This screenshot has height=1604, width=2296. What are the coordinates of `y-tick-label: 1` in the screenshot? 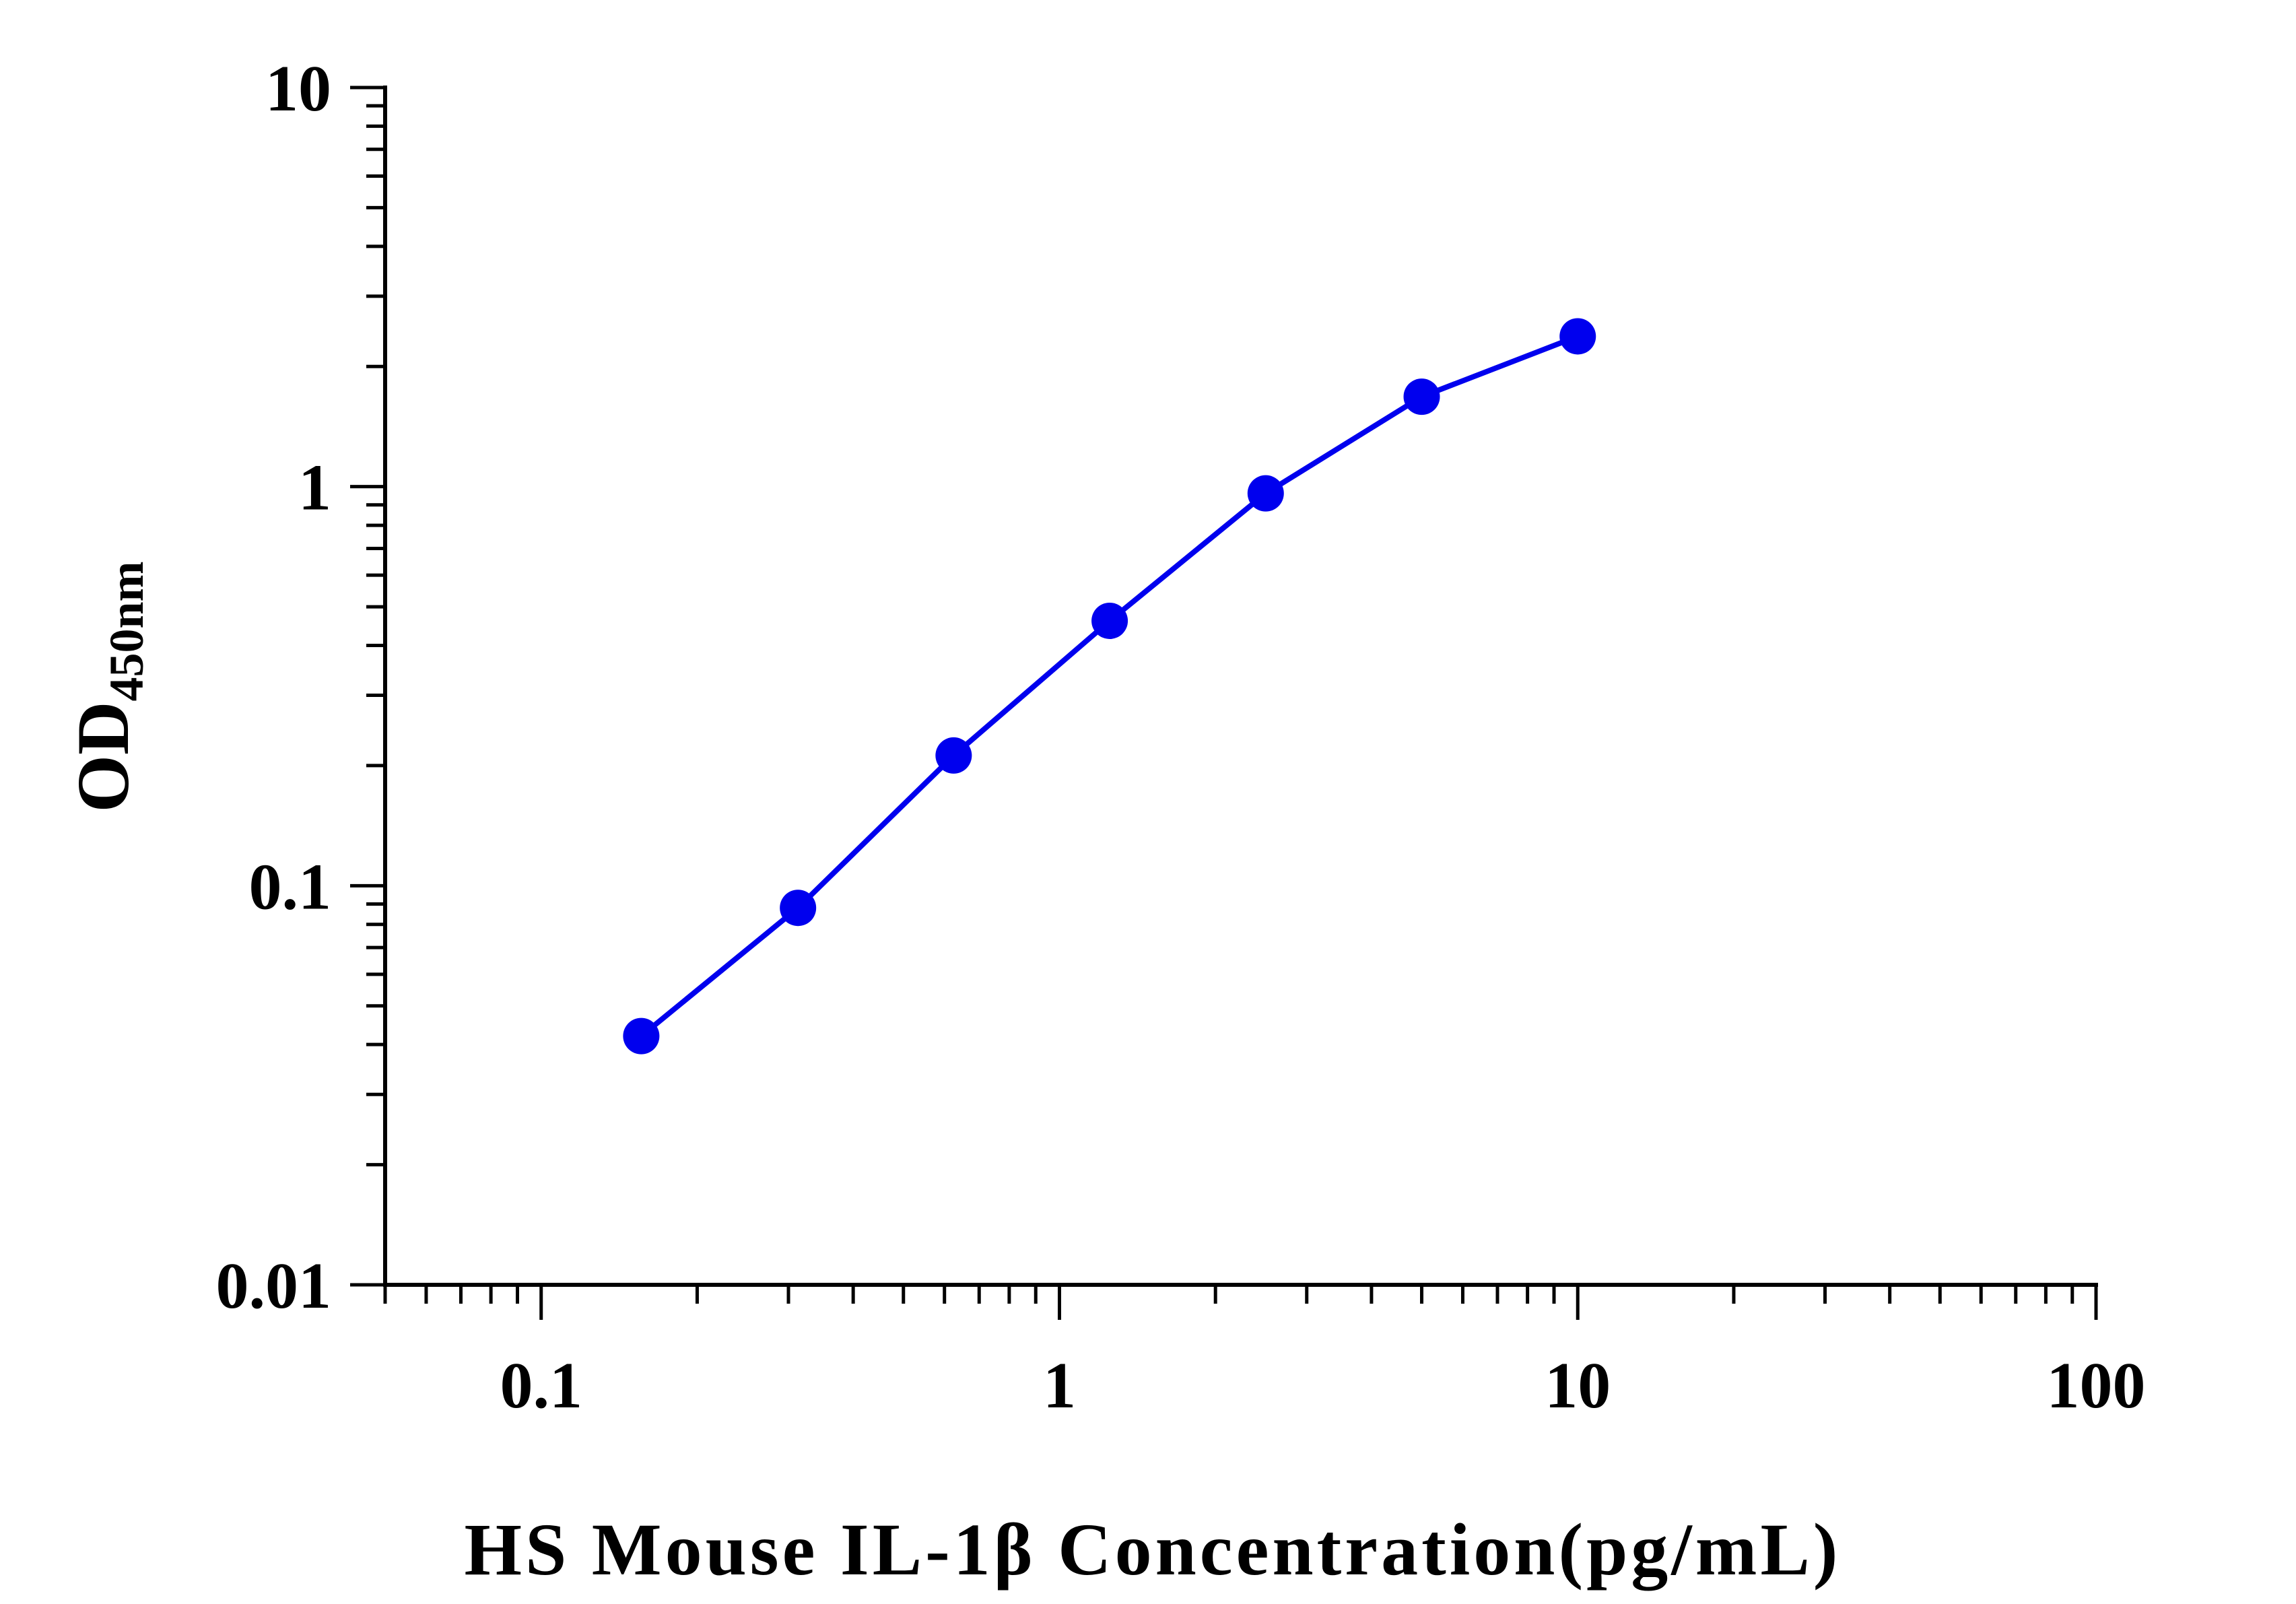 It's located at (314, 489).